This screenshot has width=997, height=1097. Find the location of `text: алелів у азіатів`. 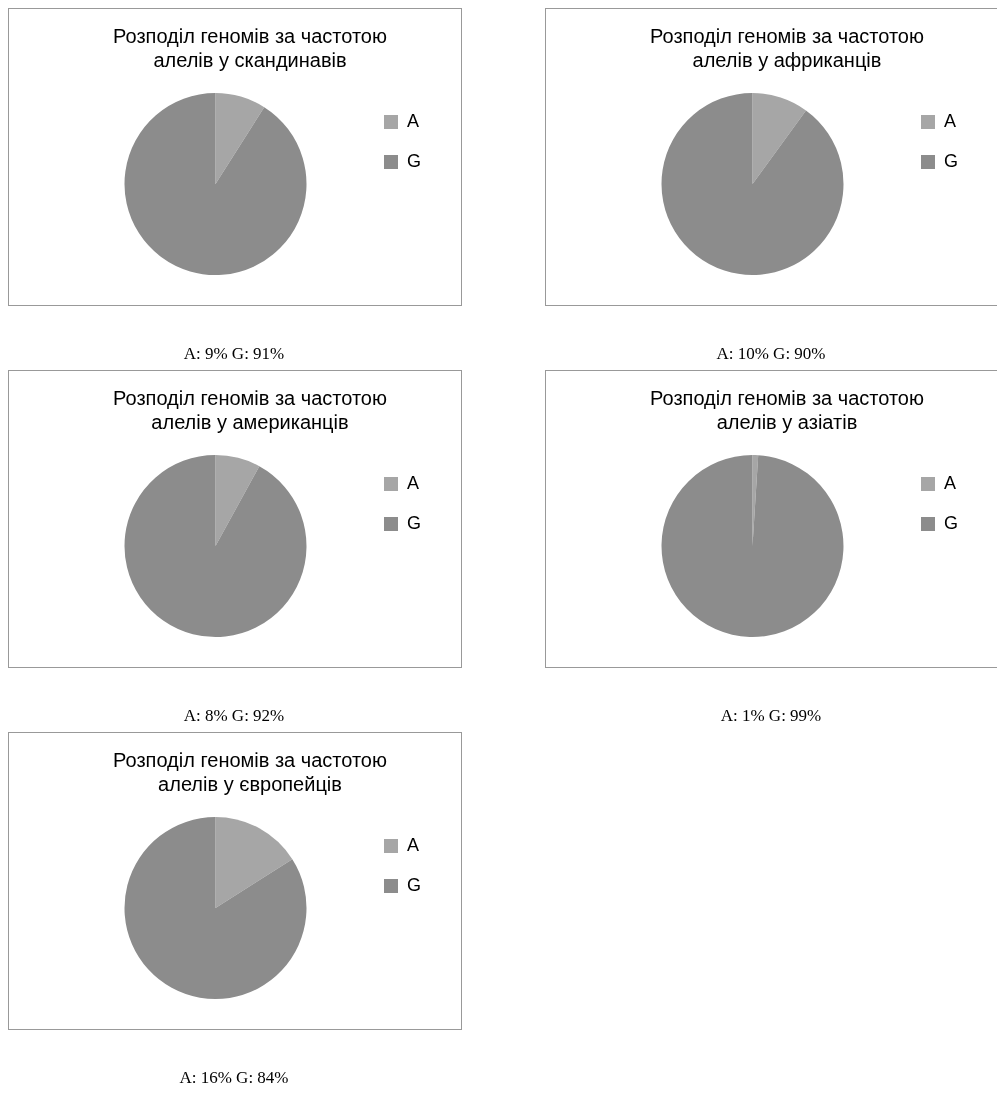

text: алелів у азіатів is located at coordinates (787, 421).